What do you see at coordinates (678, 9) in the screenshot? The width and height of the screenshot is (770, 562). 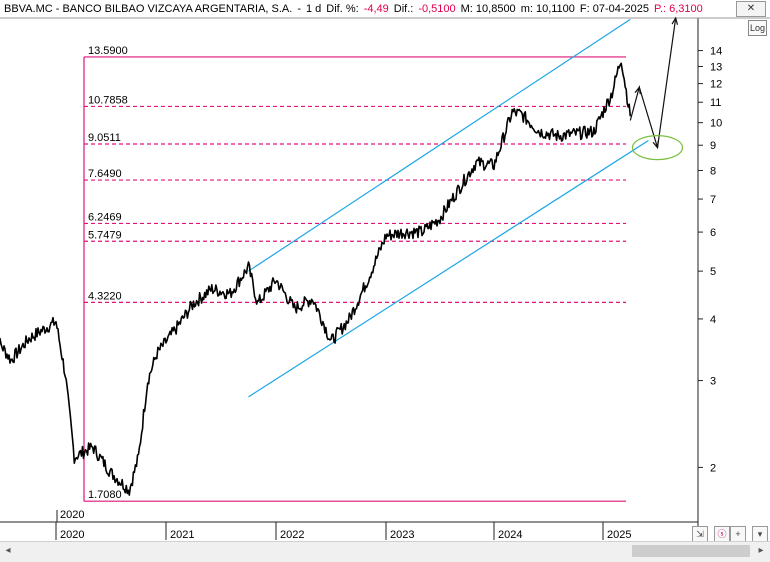 I see `price-label: P.: 6,3100` at bounding box center [678, 9].